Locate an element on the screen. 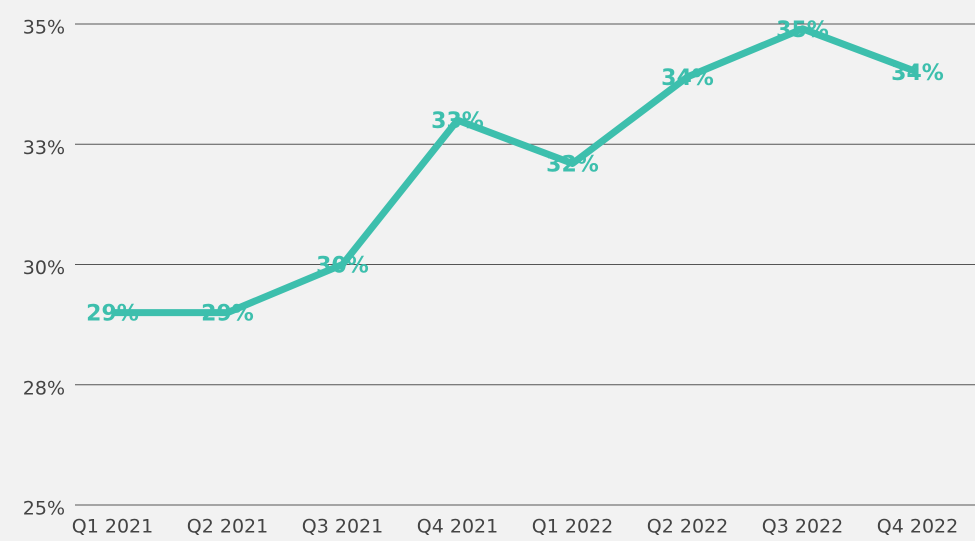  x-tick-label: Q4 2021 is located at coordinates (457, 527).